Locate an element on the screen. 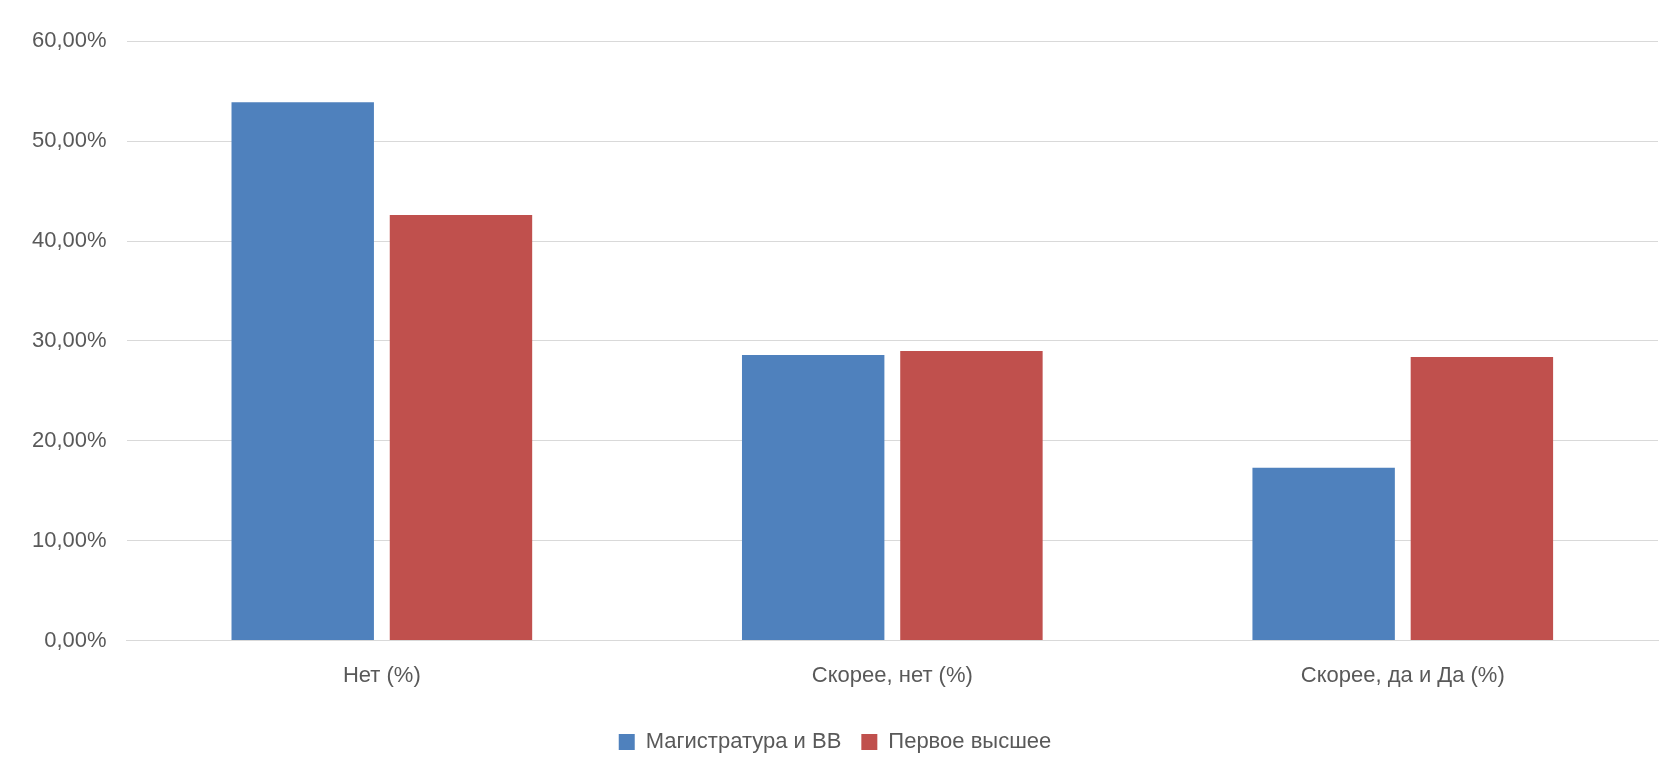  y-tick-label: 60,00% is located at coordinates (69, 40).